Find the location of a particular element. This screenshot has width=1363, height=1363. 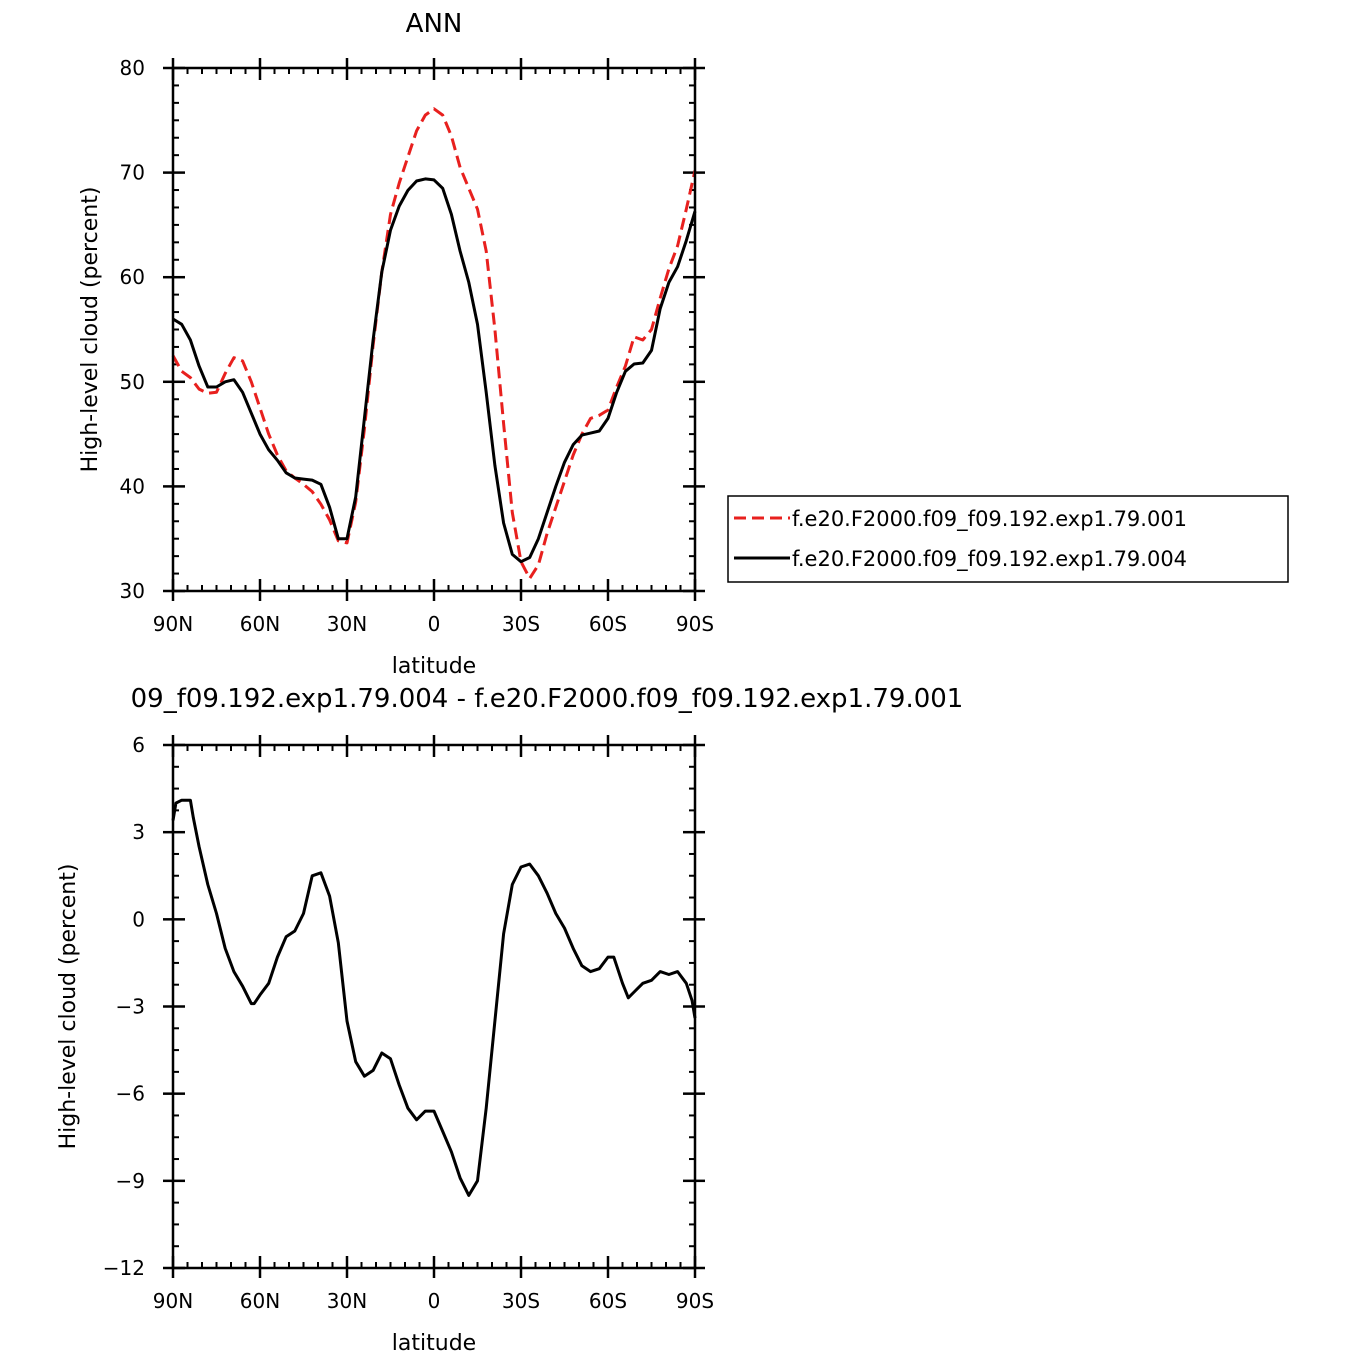

y-tick-label: −3 is located at coordinates (130, 1007).